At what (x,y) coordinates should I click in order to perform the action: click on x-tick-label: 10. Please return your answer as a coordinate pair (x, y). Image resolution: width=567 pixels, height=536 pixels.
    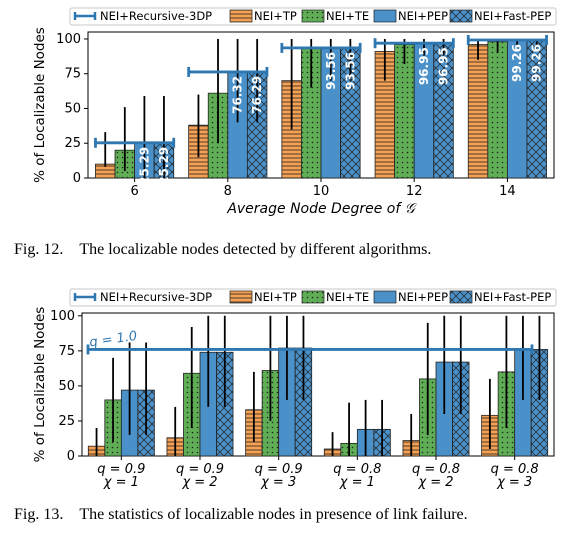
    Looking at the image, I should click on (321, 191).